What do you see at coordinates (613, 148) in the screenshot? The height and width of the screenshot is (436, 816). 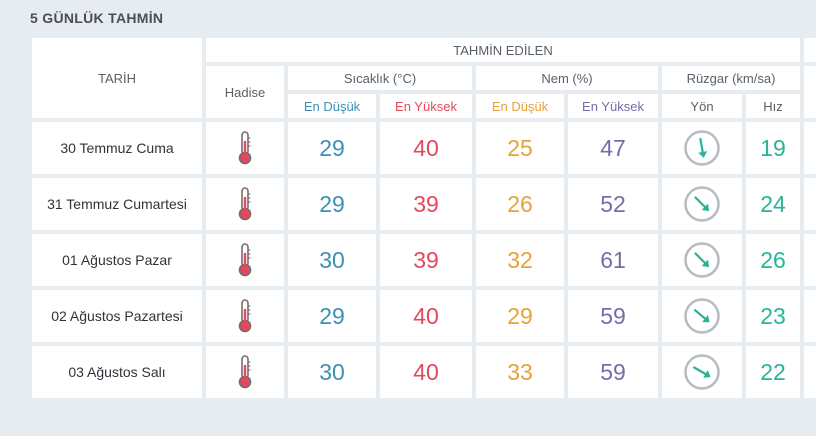 I see `row-hum-max: 47` at bounding box center [613, 148].